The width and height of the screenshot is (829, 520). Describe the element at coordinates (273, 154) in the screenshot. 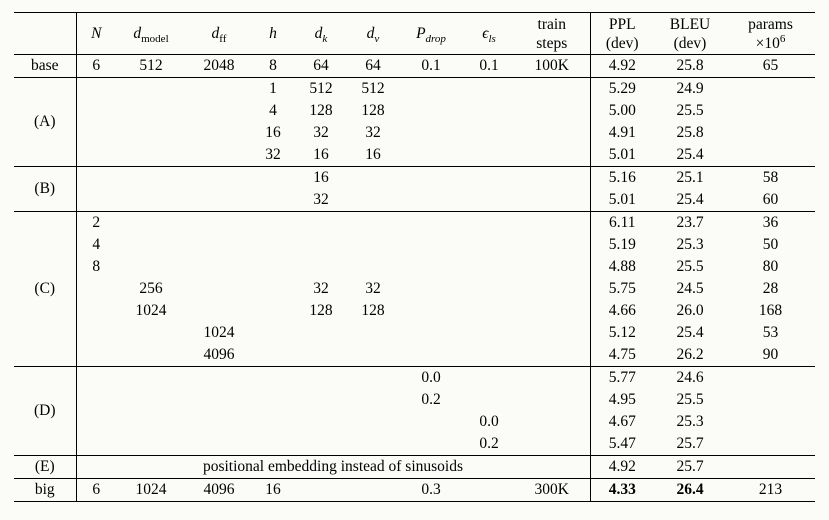

I see `h-cell: 32` at that location.